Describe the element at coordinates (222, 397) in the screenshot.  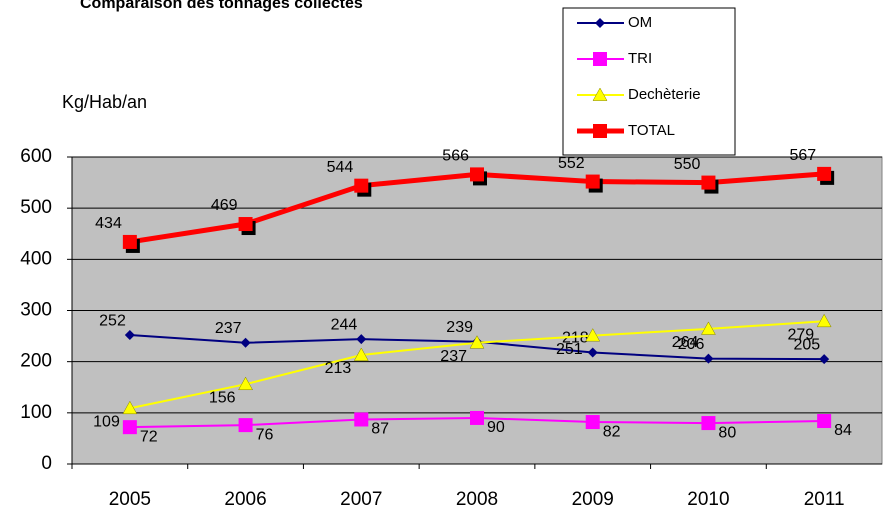
I see `data-label: 156` at that location.